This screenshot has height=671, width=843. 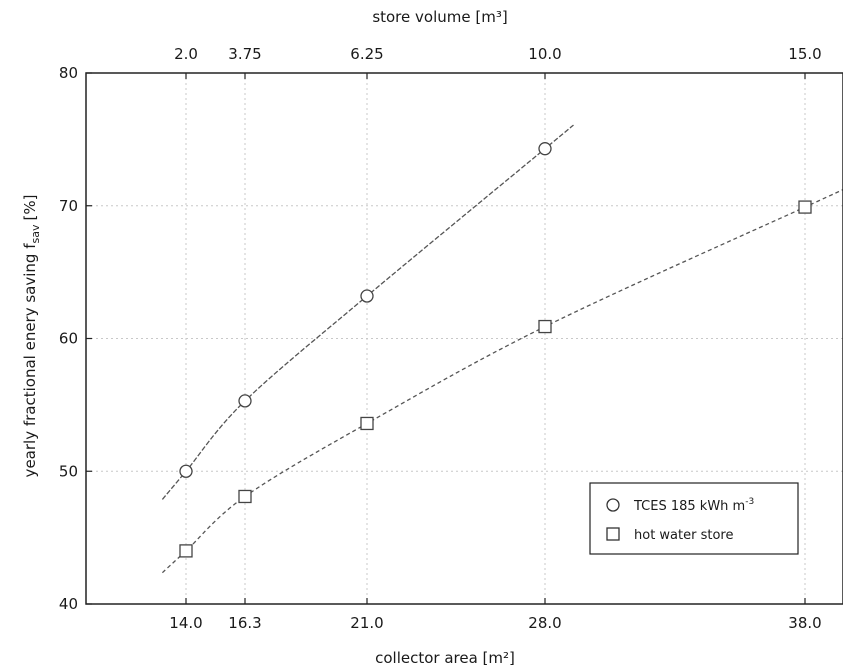 I want to click on x-top-tick-label: 15.0, so click(x=804, y=54).